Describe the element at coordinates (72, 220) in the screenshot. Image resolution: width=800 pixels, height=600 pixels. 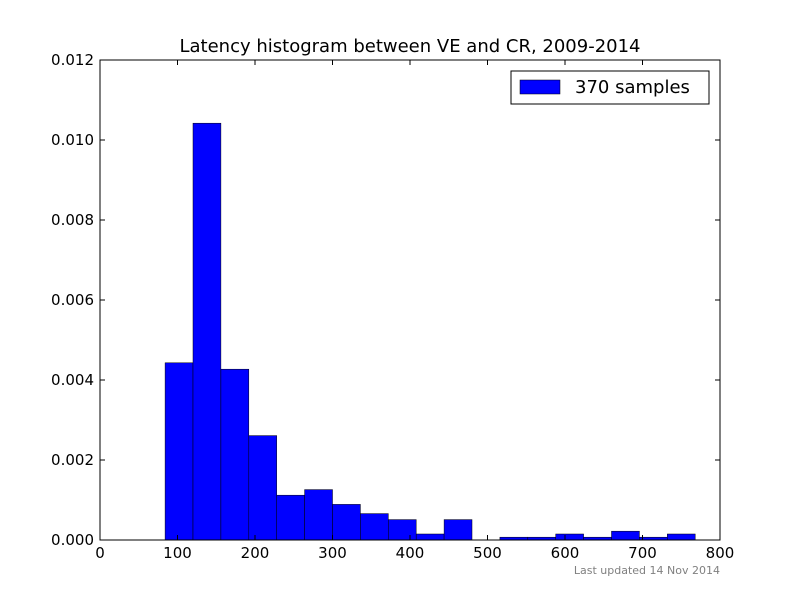
I see `y-tick-label: 0.008` at that location.